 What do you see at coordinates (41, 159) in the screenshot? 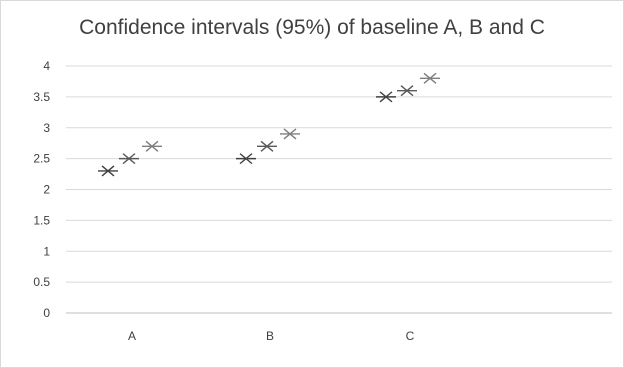
I see `y-tick-label: 2.5` at bounding box center [41, 159].